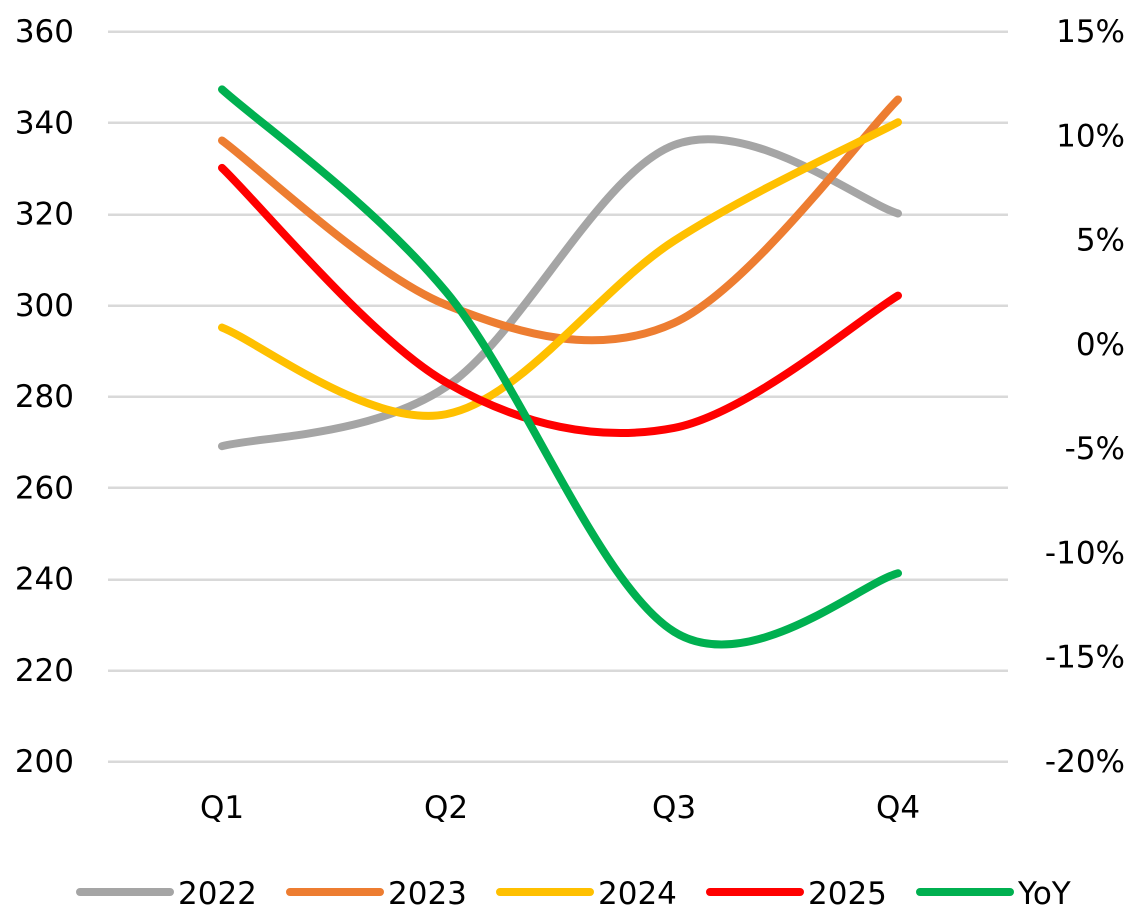 The image size is (1130, 916). Describe the element at coordinates (1085, 658) in the screenshot. I see `y-right-tick-label: -15%` at that location.